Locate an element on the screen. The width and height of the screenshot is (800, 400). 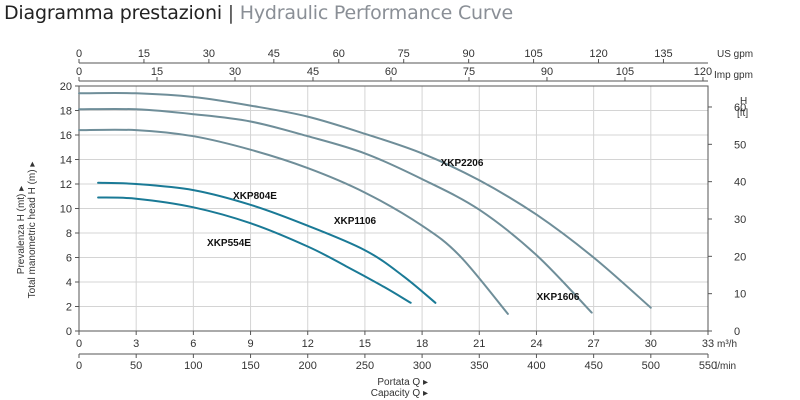
y-m-tick-label: 10 is located at coordinates (66, 210).